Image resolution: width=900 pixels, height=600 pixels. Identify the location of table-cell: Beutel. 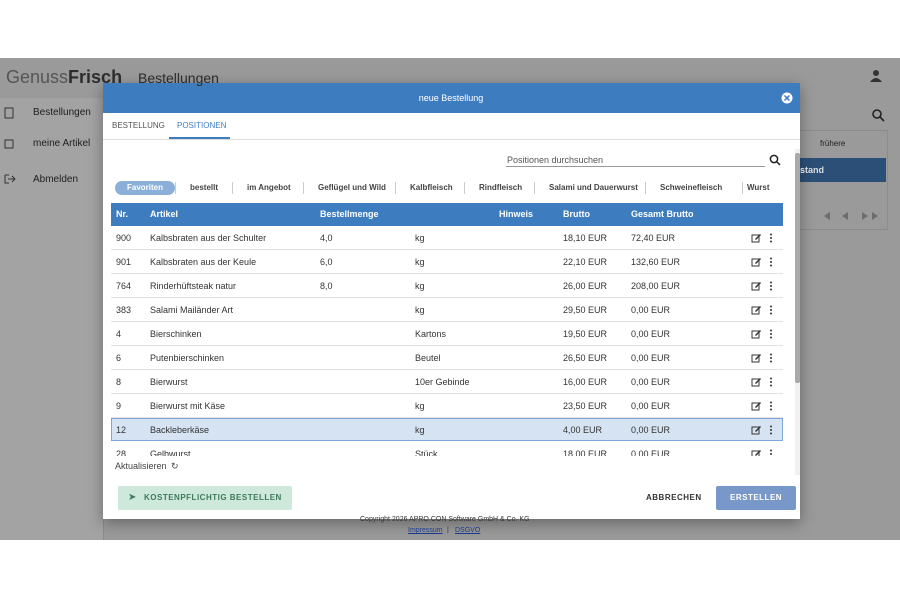
(428, 358).